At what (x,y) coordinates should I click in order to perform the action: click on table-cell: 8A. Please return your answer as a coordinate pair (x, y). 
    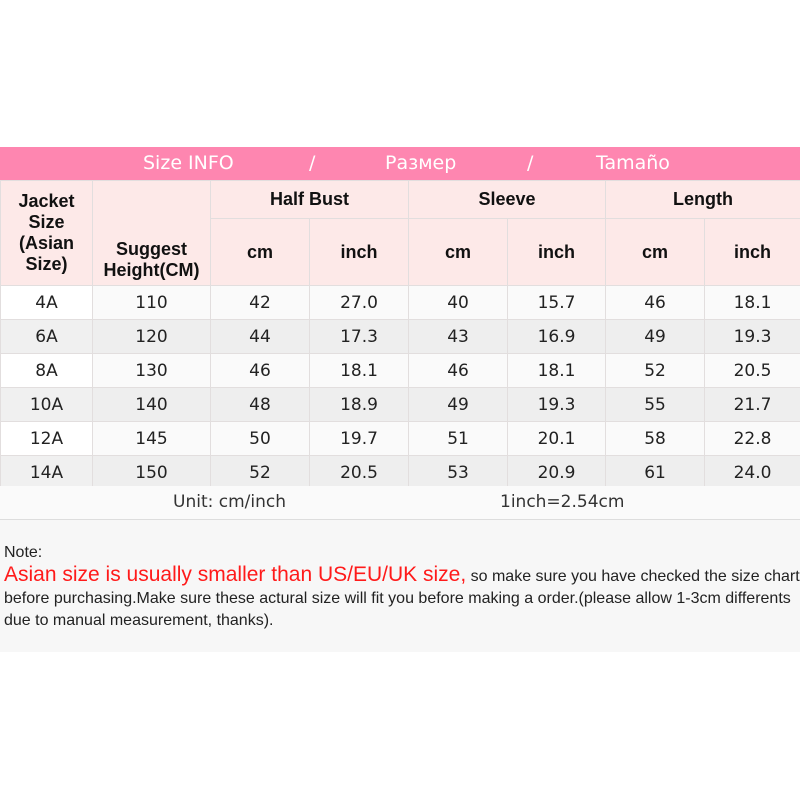
    Looking at the image, I should click on (46, 370).